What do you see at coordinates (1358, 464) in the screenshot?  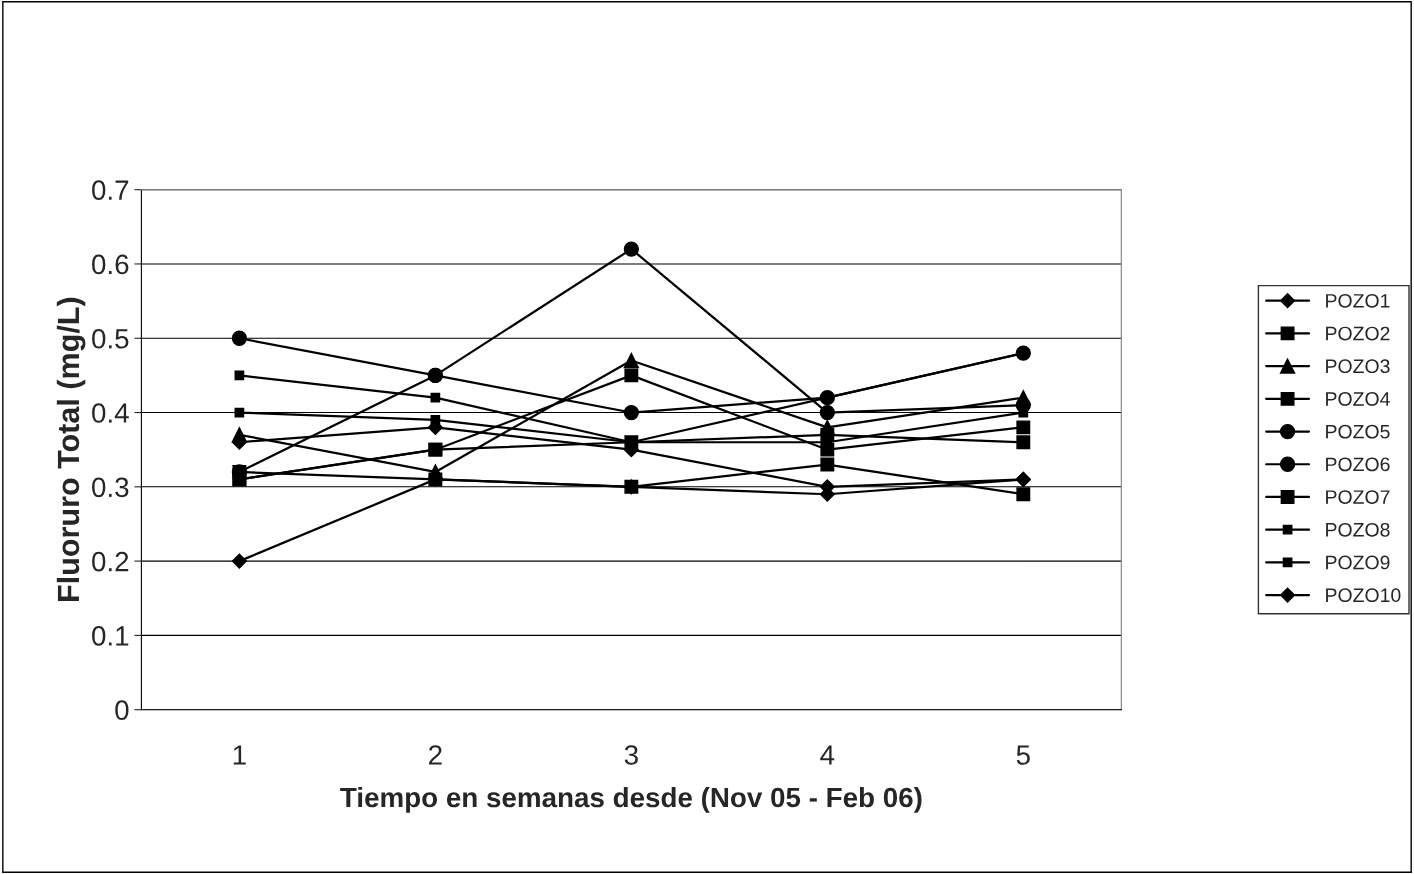 I see `legend-label: POZO6` at bounding box center [1358, 464].